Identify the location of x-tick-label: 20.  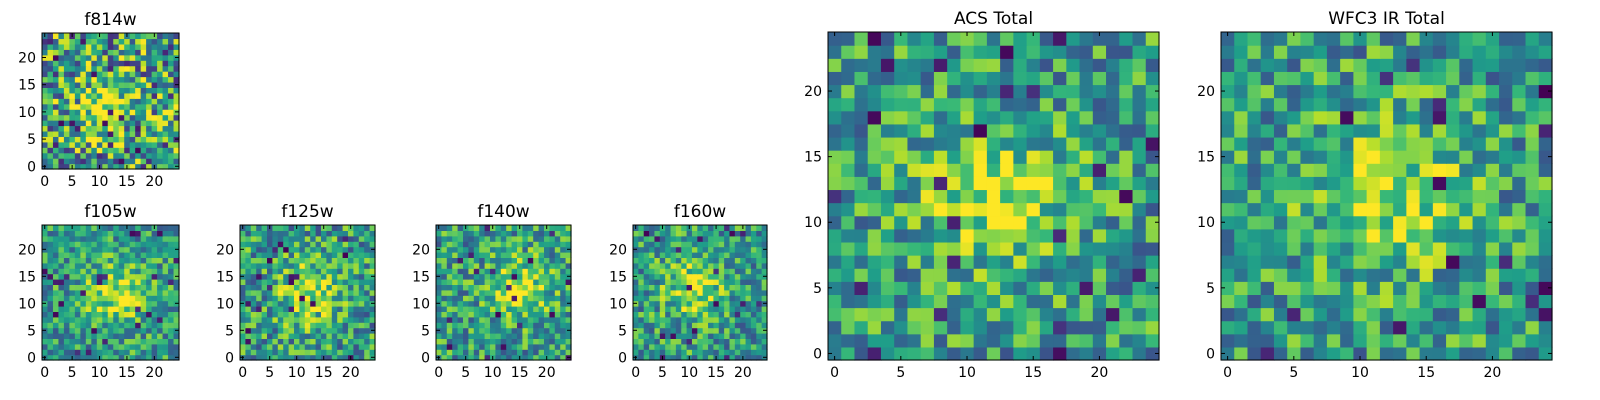
(547, 373).